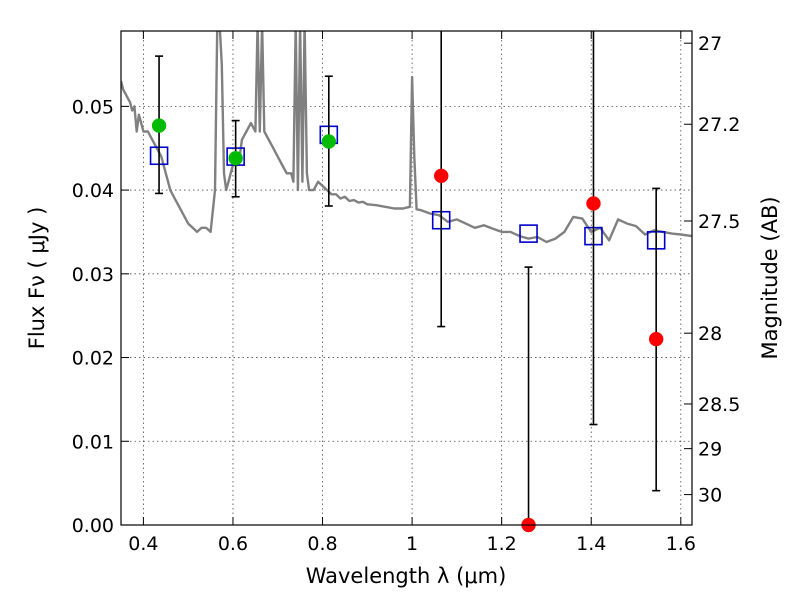 The width and height of the screenshot is (800, 600). Describe the element at coordinates (710, 496) in the screenshot. I see `y2-tick-label: 30` at that location.